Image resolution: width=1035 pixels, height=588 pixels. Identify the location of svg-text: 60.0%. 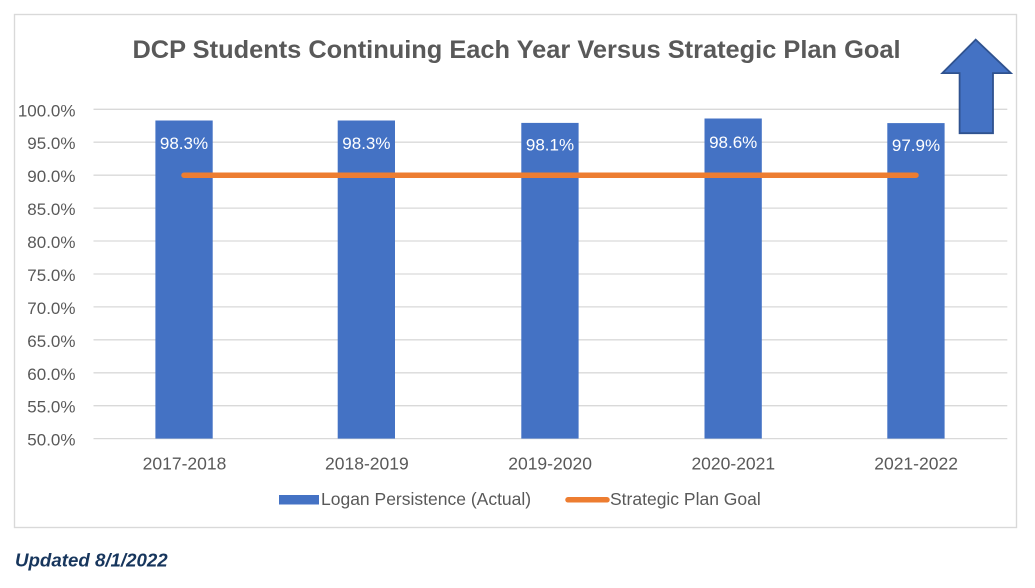
(51, 374).